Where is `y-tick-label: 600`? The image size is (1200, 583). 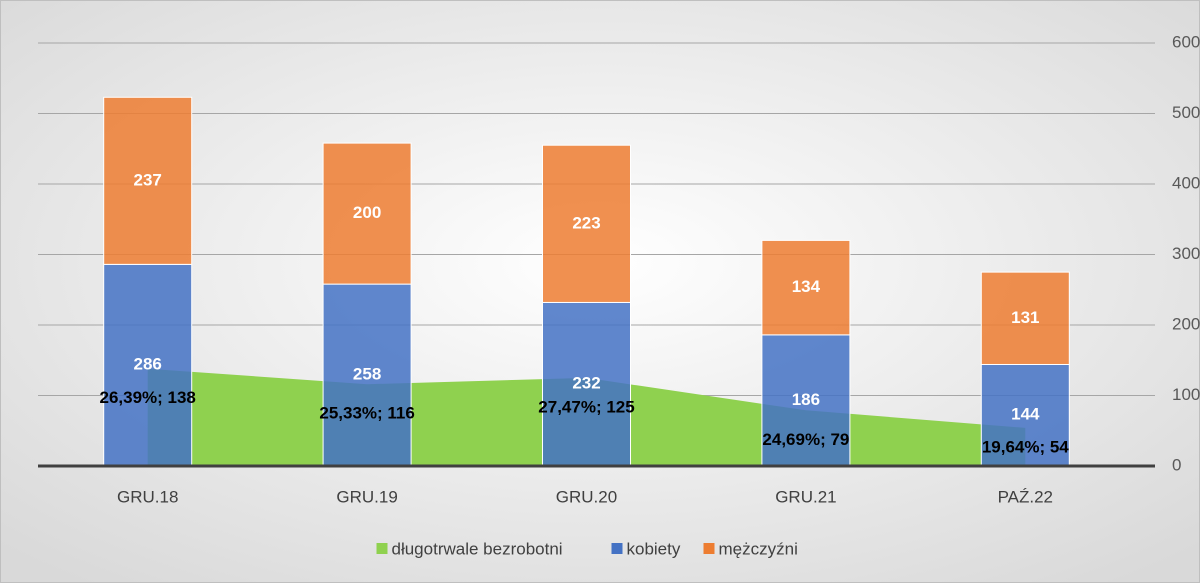
y-tick-label: 600 is located at coordinates (1186, 41).